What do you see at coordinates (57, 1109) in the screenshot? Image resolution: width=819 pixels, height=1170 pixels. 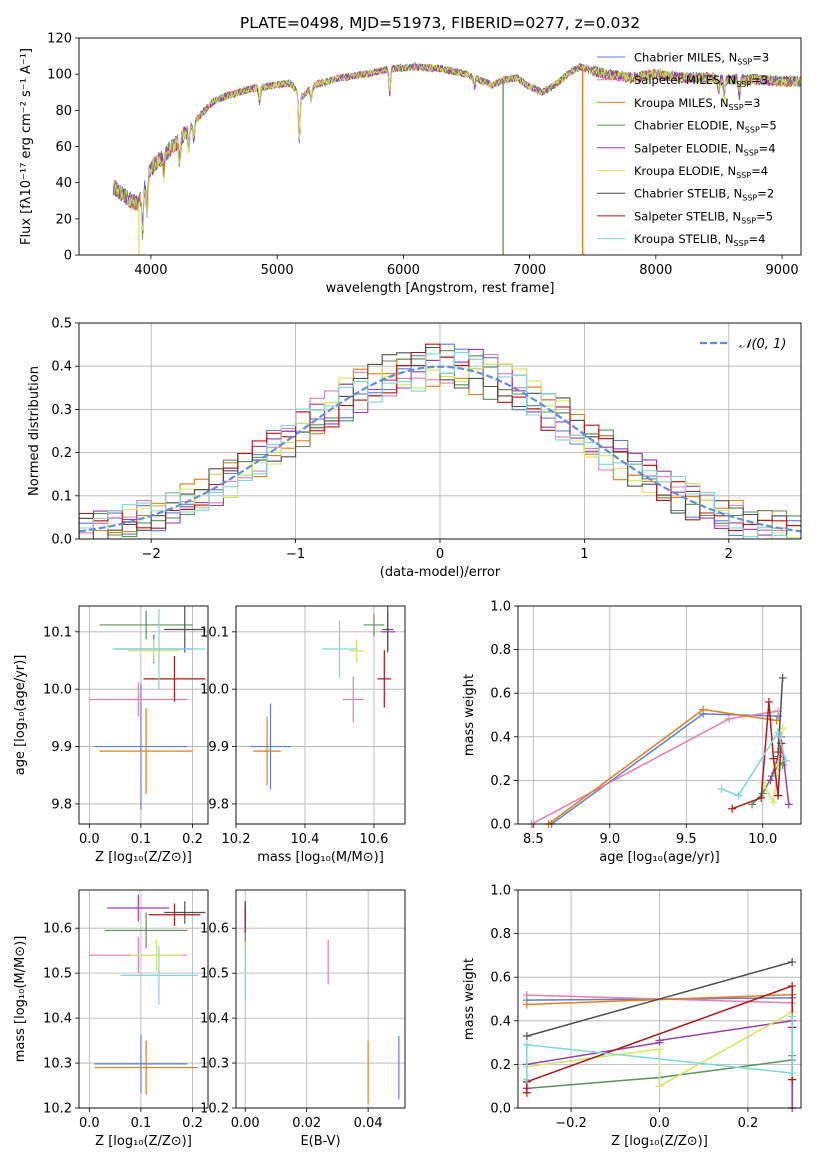 I see `y-tick-label: 10.2` at bounding box center [57, 1109].